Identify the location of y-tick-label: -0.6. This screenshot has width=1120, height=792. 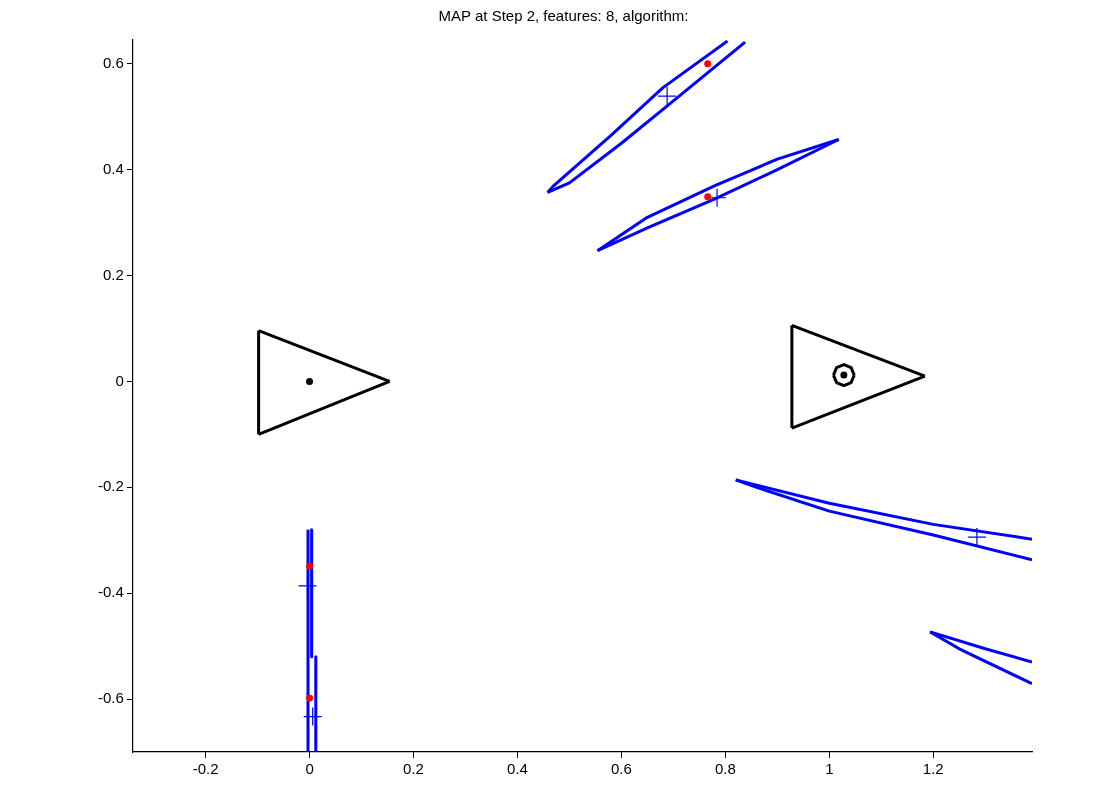
(110, 698).